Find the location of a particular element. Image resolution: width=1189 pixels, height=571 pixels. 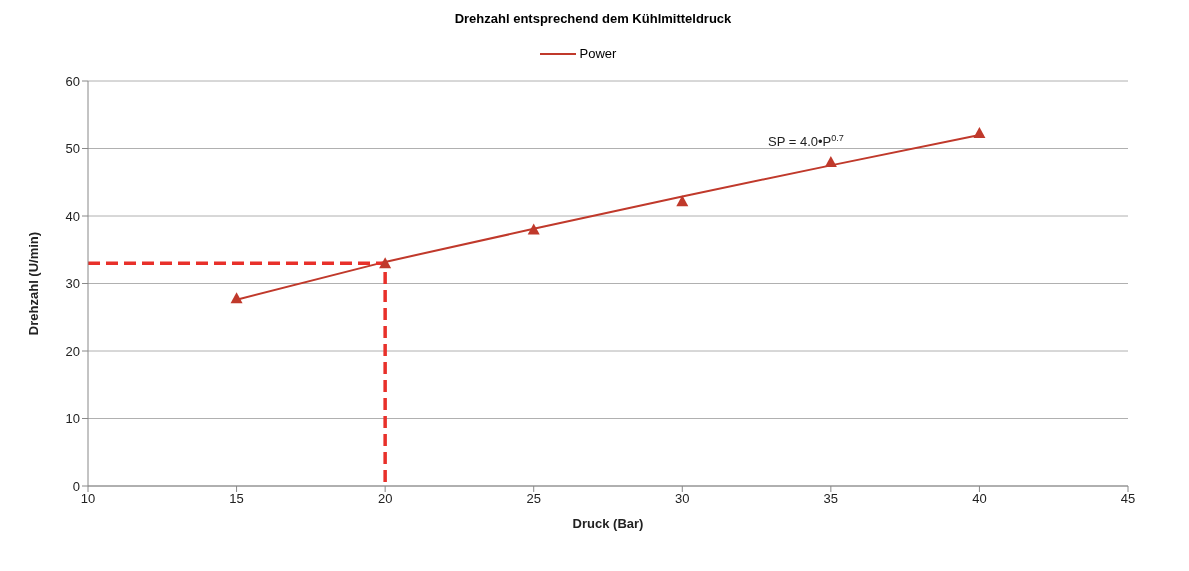

y-tick-label: 60 is located at coordinates (72, 81).